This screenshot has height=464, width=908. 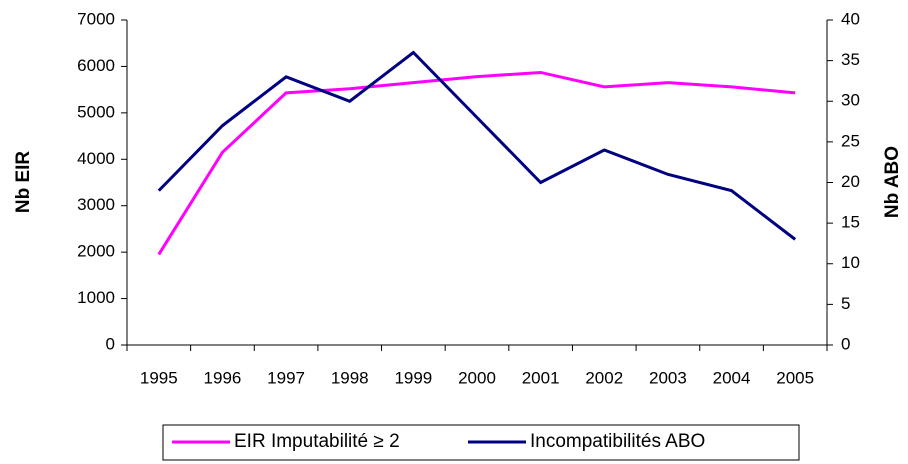 What do you see at coordinates (96, 204) in the screenshot?
I see `y-tick-label: 3000` at bounding box center [96, 204].